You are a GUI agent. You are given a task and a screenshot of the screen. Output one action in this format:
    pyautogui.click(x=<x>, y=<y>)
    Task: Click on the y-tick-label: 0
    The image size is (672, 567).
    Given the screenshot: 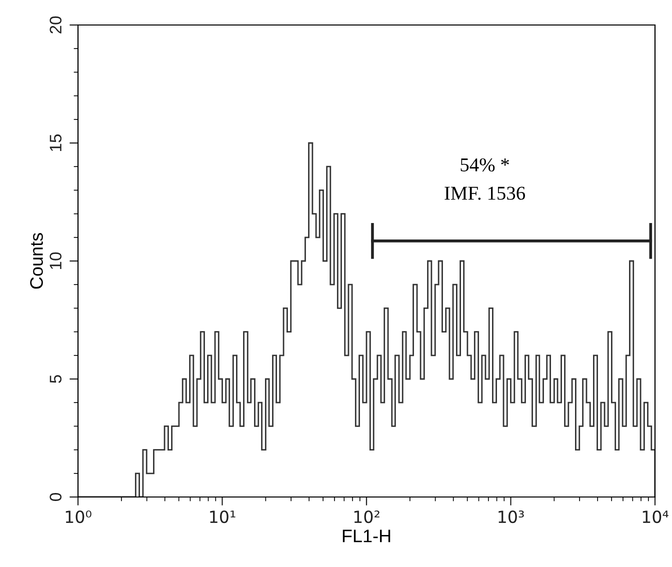 What is the action you would take?
    pyautogui.click(x=56, y=497)
    